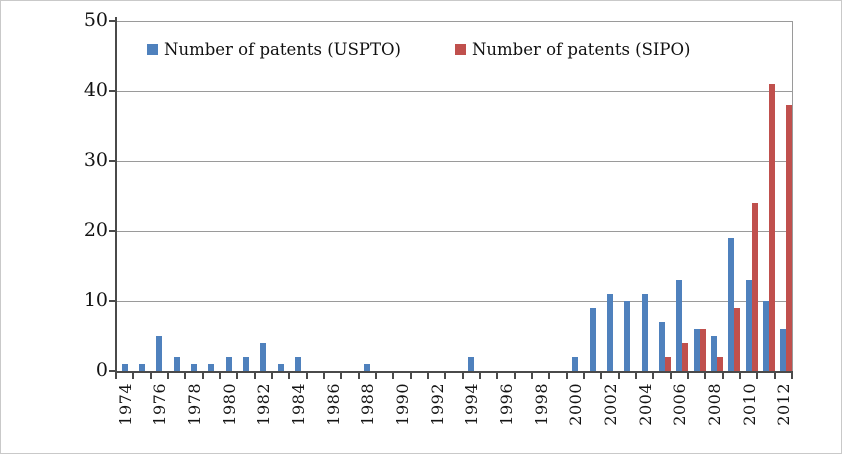 Image resolution: width=842 pixels, height=454 pixels. What do you see at coordinates (368, 404) in the screenshot?
I see `x-axis-label-1988: 1988` at bounding box center [368, 404].